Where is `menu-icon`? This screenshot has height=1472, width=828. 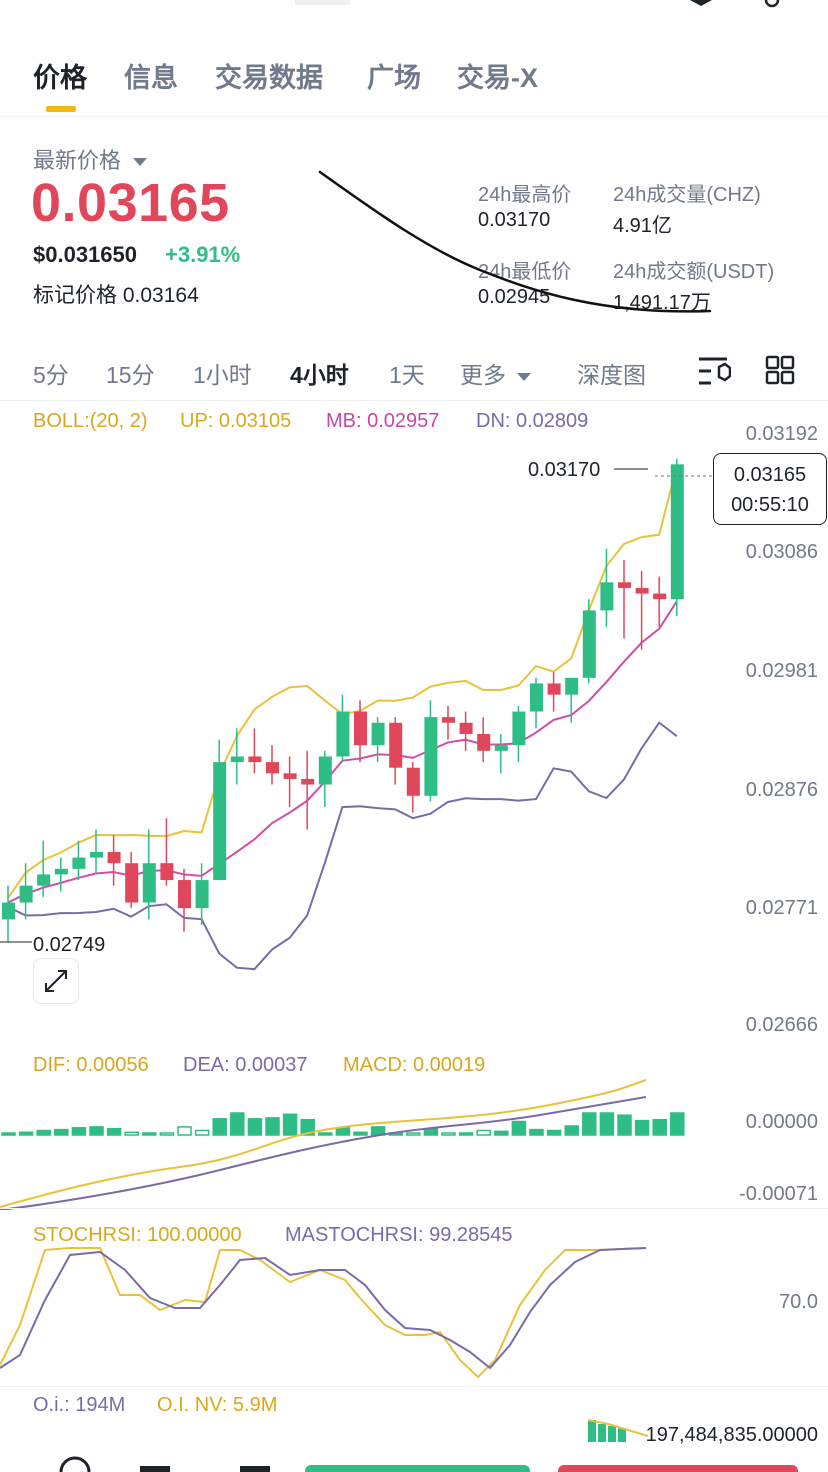 menu-icon is located at coordinates (75, 1464).